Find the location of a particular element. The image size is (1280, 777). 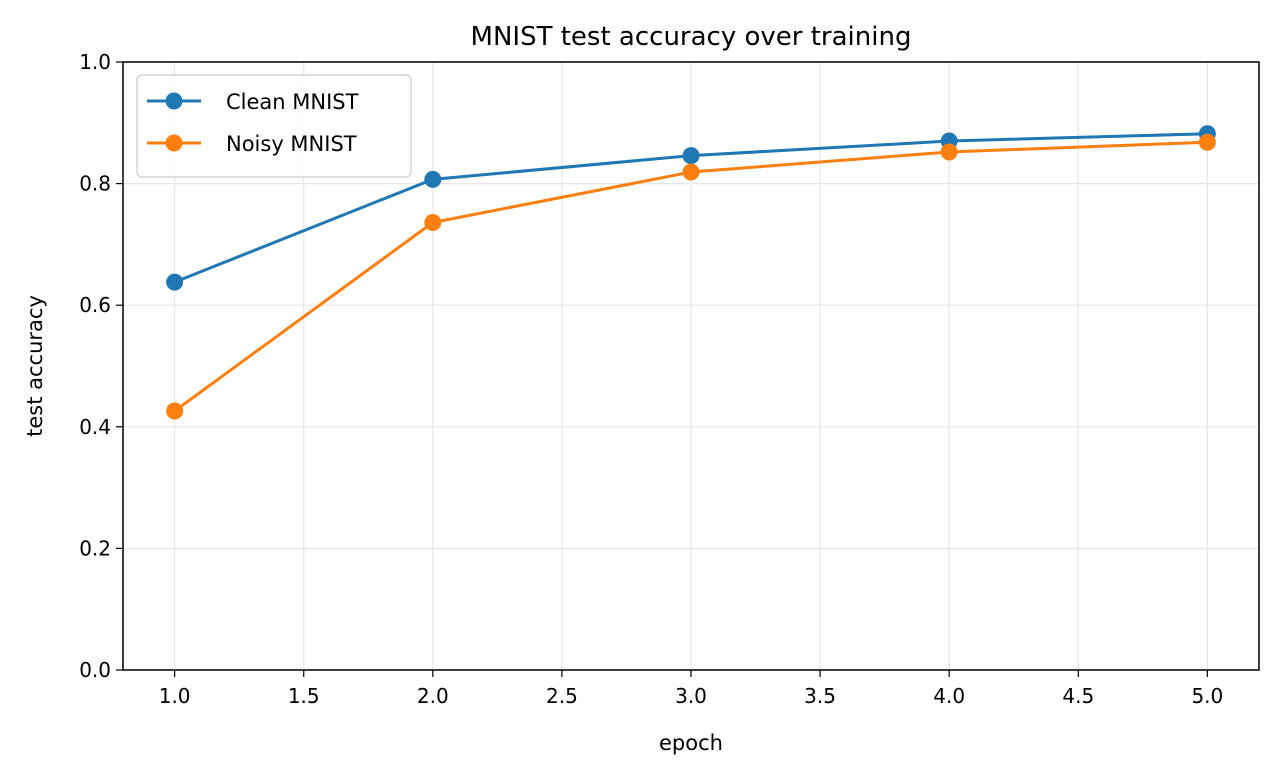

y-tick-label: 0.6 is located at coordinates (95, 305).